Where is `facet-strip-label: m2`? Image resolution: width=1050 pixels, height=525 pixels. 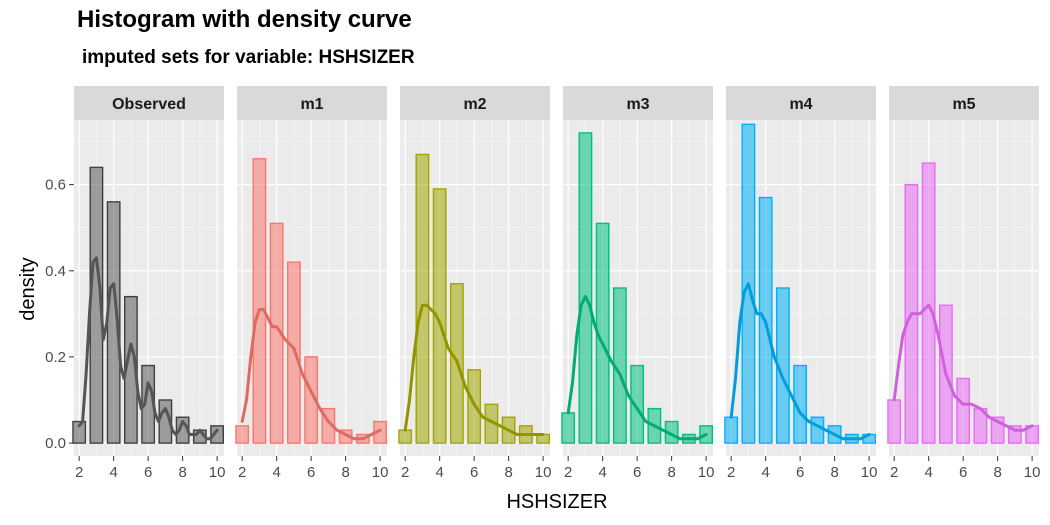
facet-strip-label: m2 is located at coordinates (474, 104).